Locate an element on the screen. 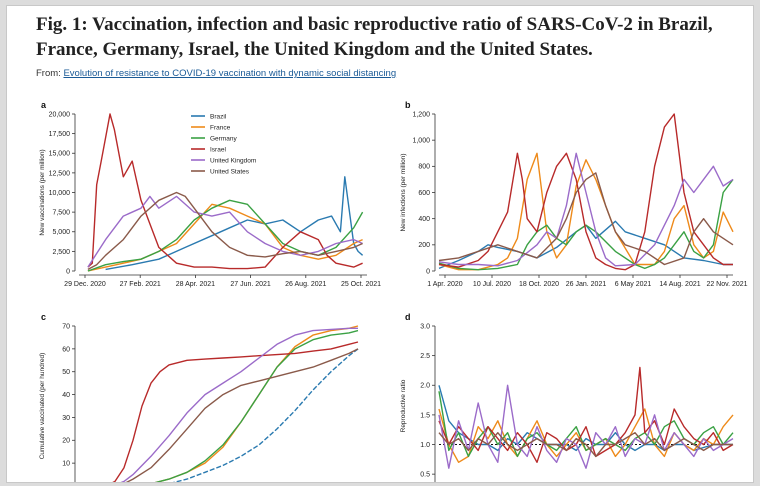 Image resolution: width=760 pixels, height=486 pixels. y-tick-label: 60 is located at coordinates (66, 349).